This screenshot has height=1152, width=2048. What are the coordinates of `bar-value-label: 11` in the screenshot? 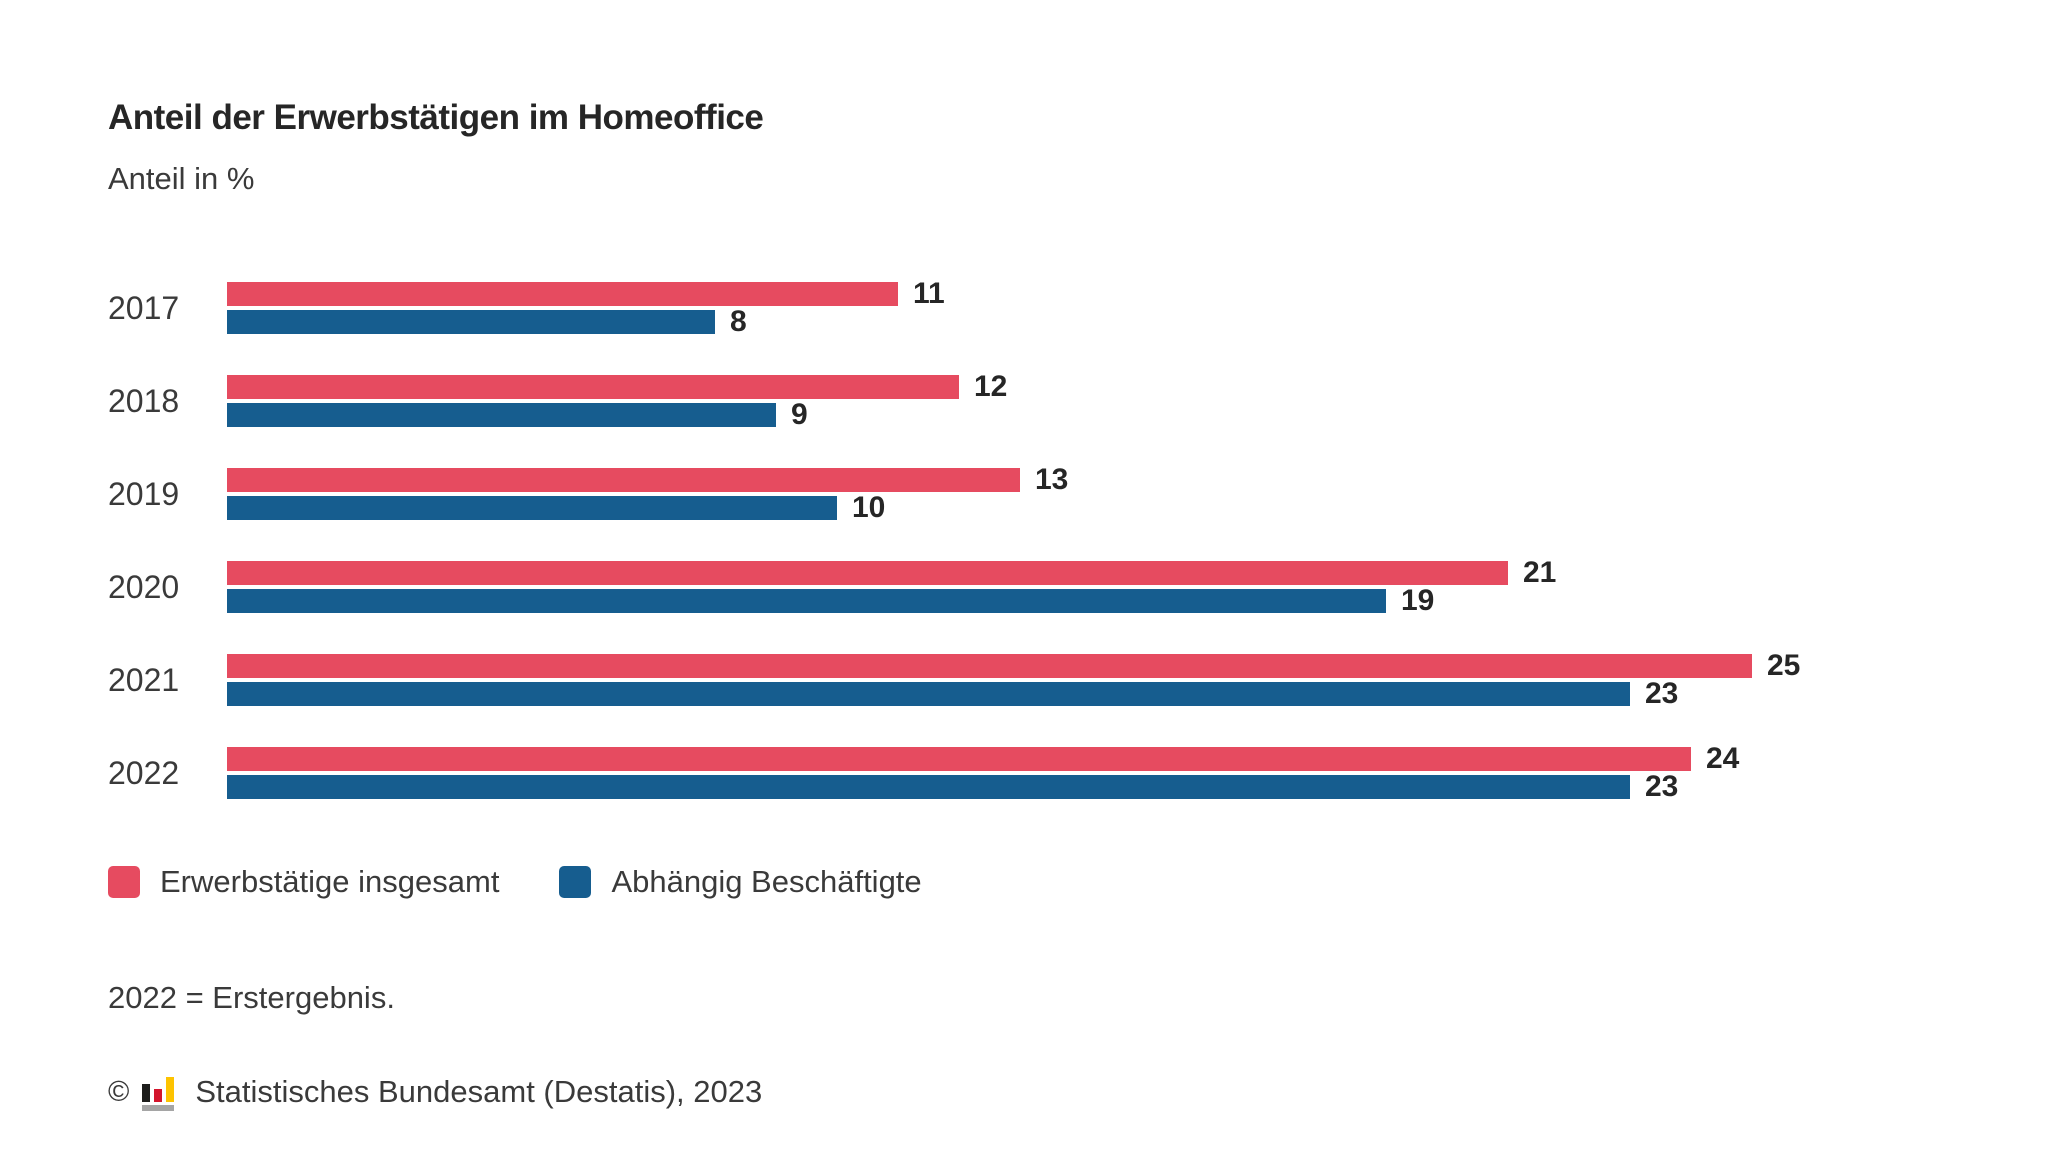 It's located at (929, 293).